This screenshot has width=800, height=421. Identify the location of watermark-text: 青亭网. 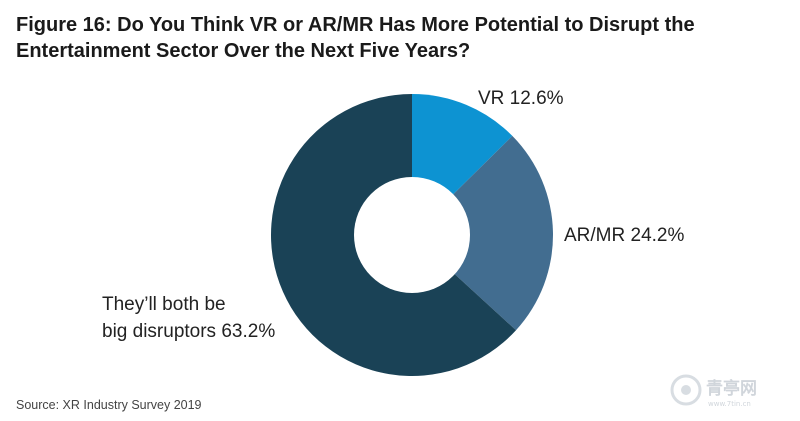
(731, 388).